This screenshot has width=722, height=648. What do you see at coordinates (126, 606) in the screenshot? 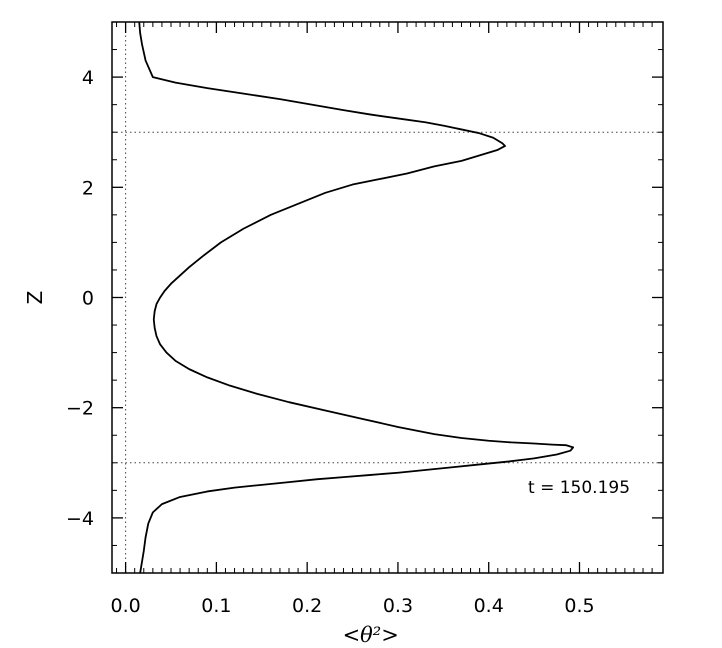
I see `x-tick-label: 0.0` at bounding box center [126, 606].